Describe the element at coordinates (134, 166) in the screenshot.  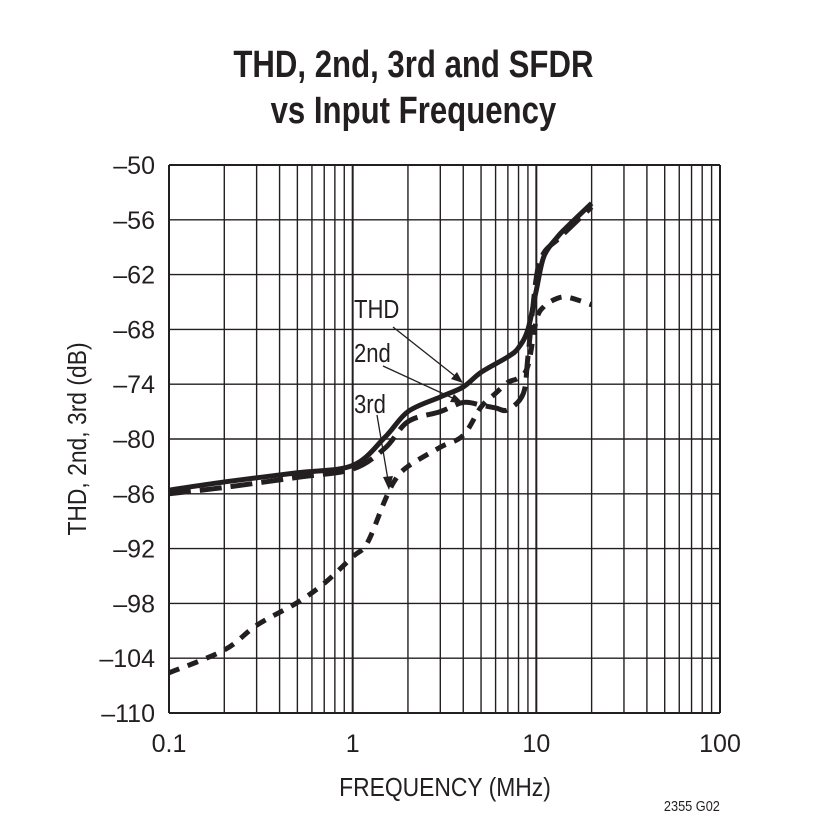
I see `y-tick-label: –50` at that location.